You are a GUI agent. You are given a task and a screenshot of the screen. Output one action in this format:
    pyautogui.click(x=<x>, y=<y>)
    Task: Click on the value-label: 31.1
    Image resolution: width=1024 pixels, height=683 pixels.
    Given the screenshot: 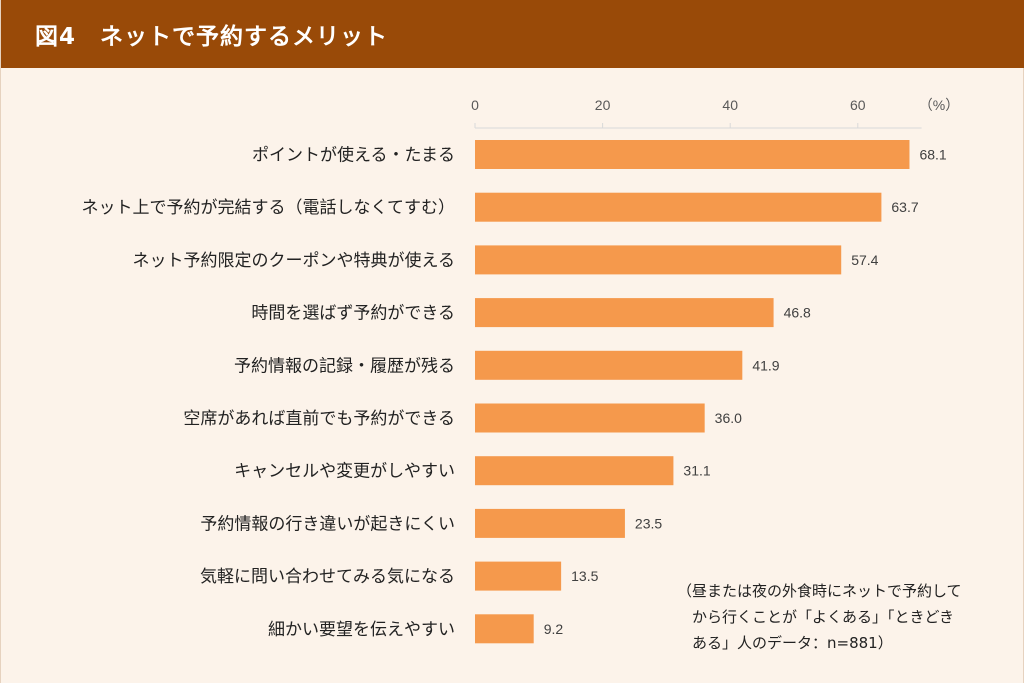 What is the action you would take?
    pyautogui.click(x=696, y=471)
    